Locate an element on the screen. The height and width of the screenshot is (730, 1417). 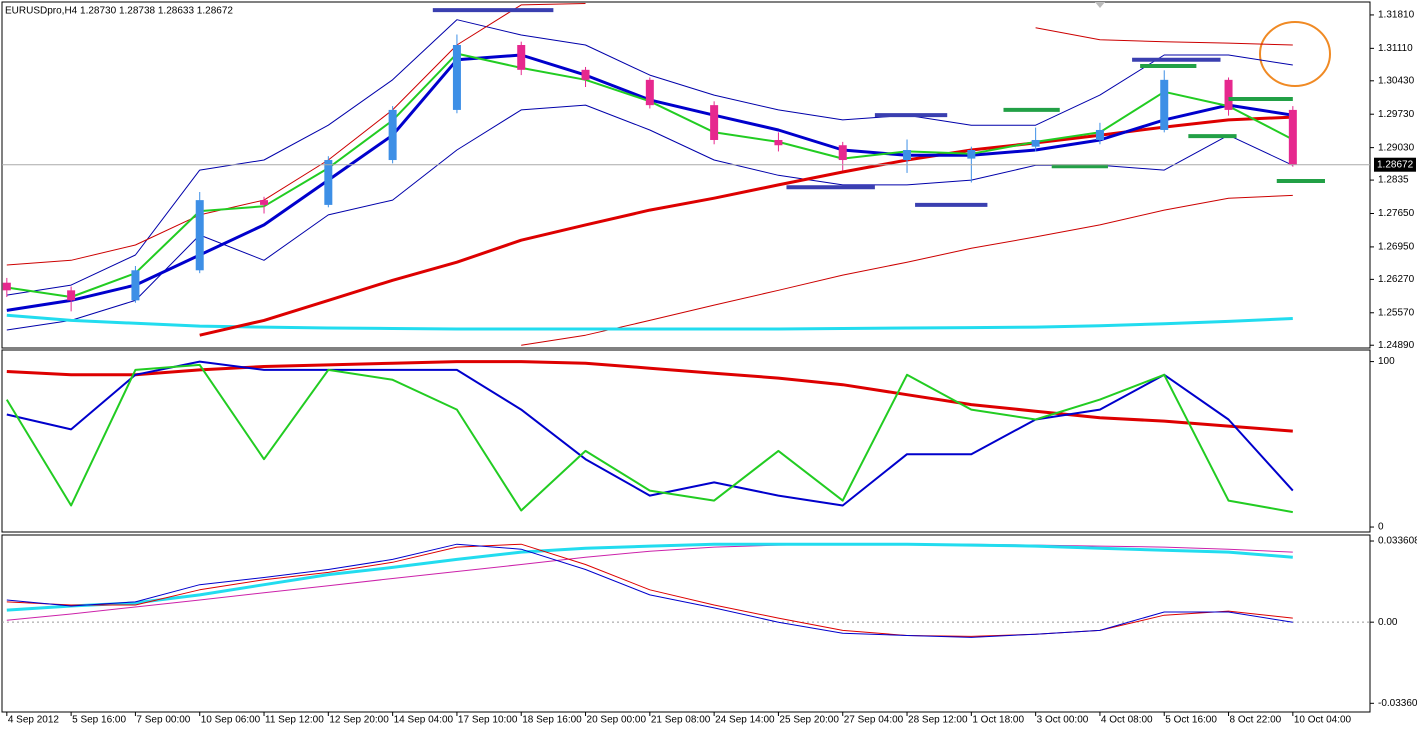
current-price-box is located at coordinates (1395, 164).